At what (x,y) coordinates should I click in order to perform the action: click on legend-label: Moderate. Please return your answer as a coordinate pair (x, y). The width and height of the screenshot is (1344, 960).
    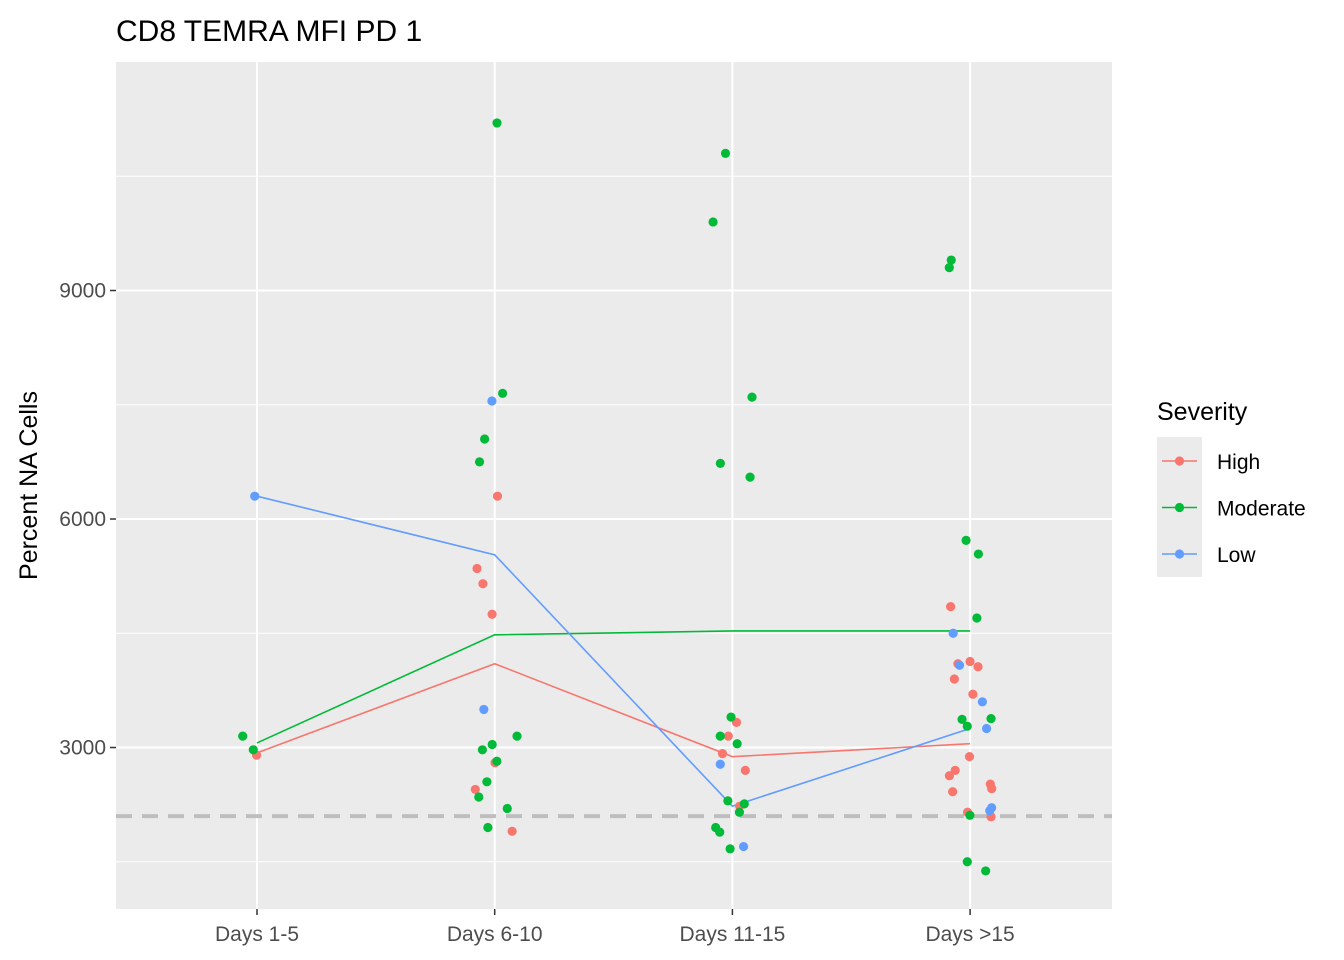
    Looking at the image, I should click on (1261, 509).